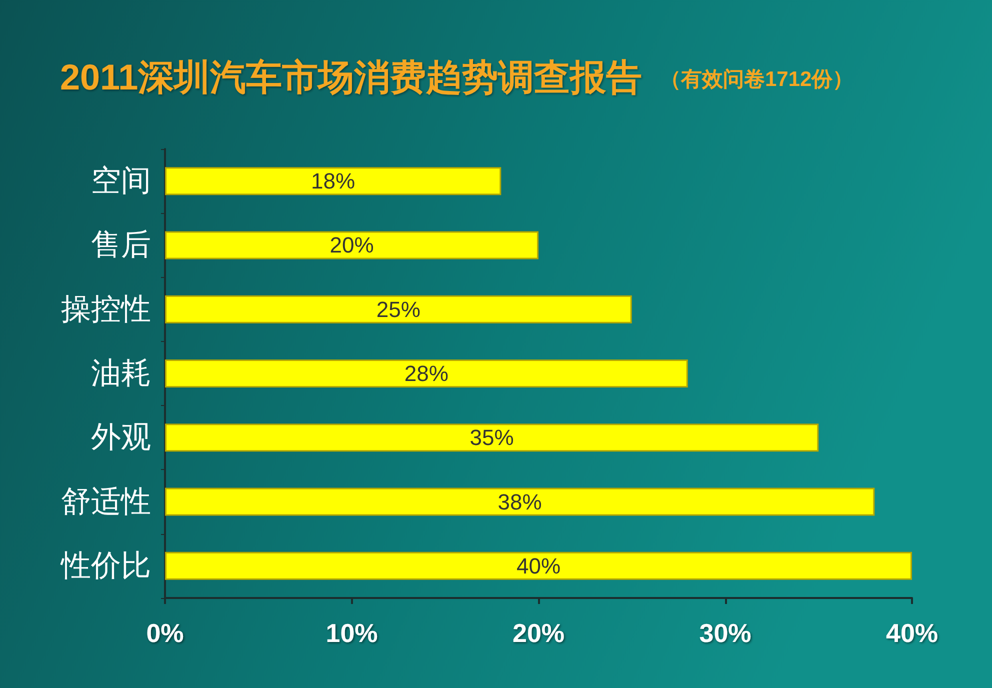  What do you see at coordinates (121, 181) in the screenshot?
I see `y-tick-label: 空间` at bounding box center [121, 181].